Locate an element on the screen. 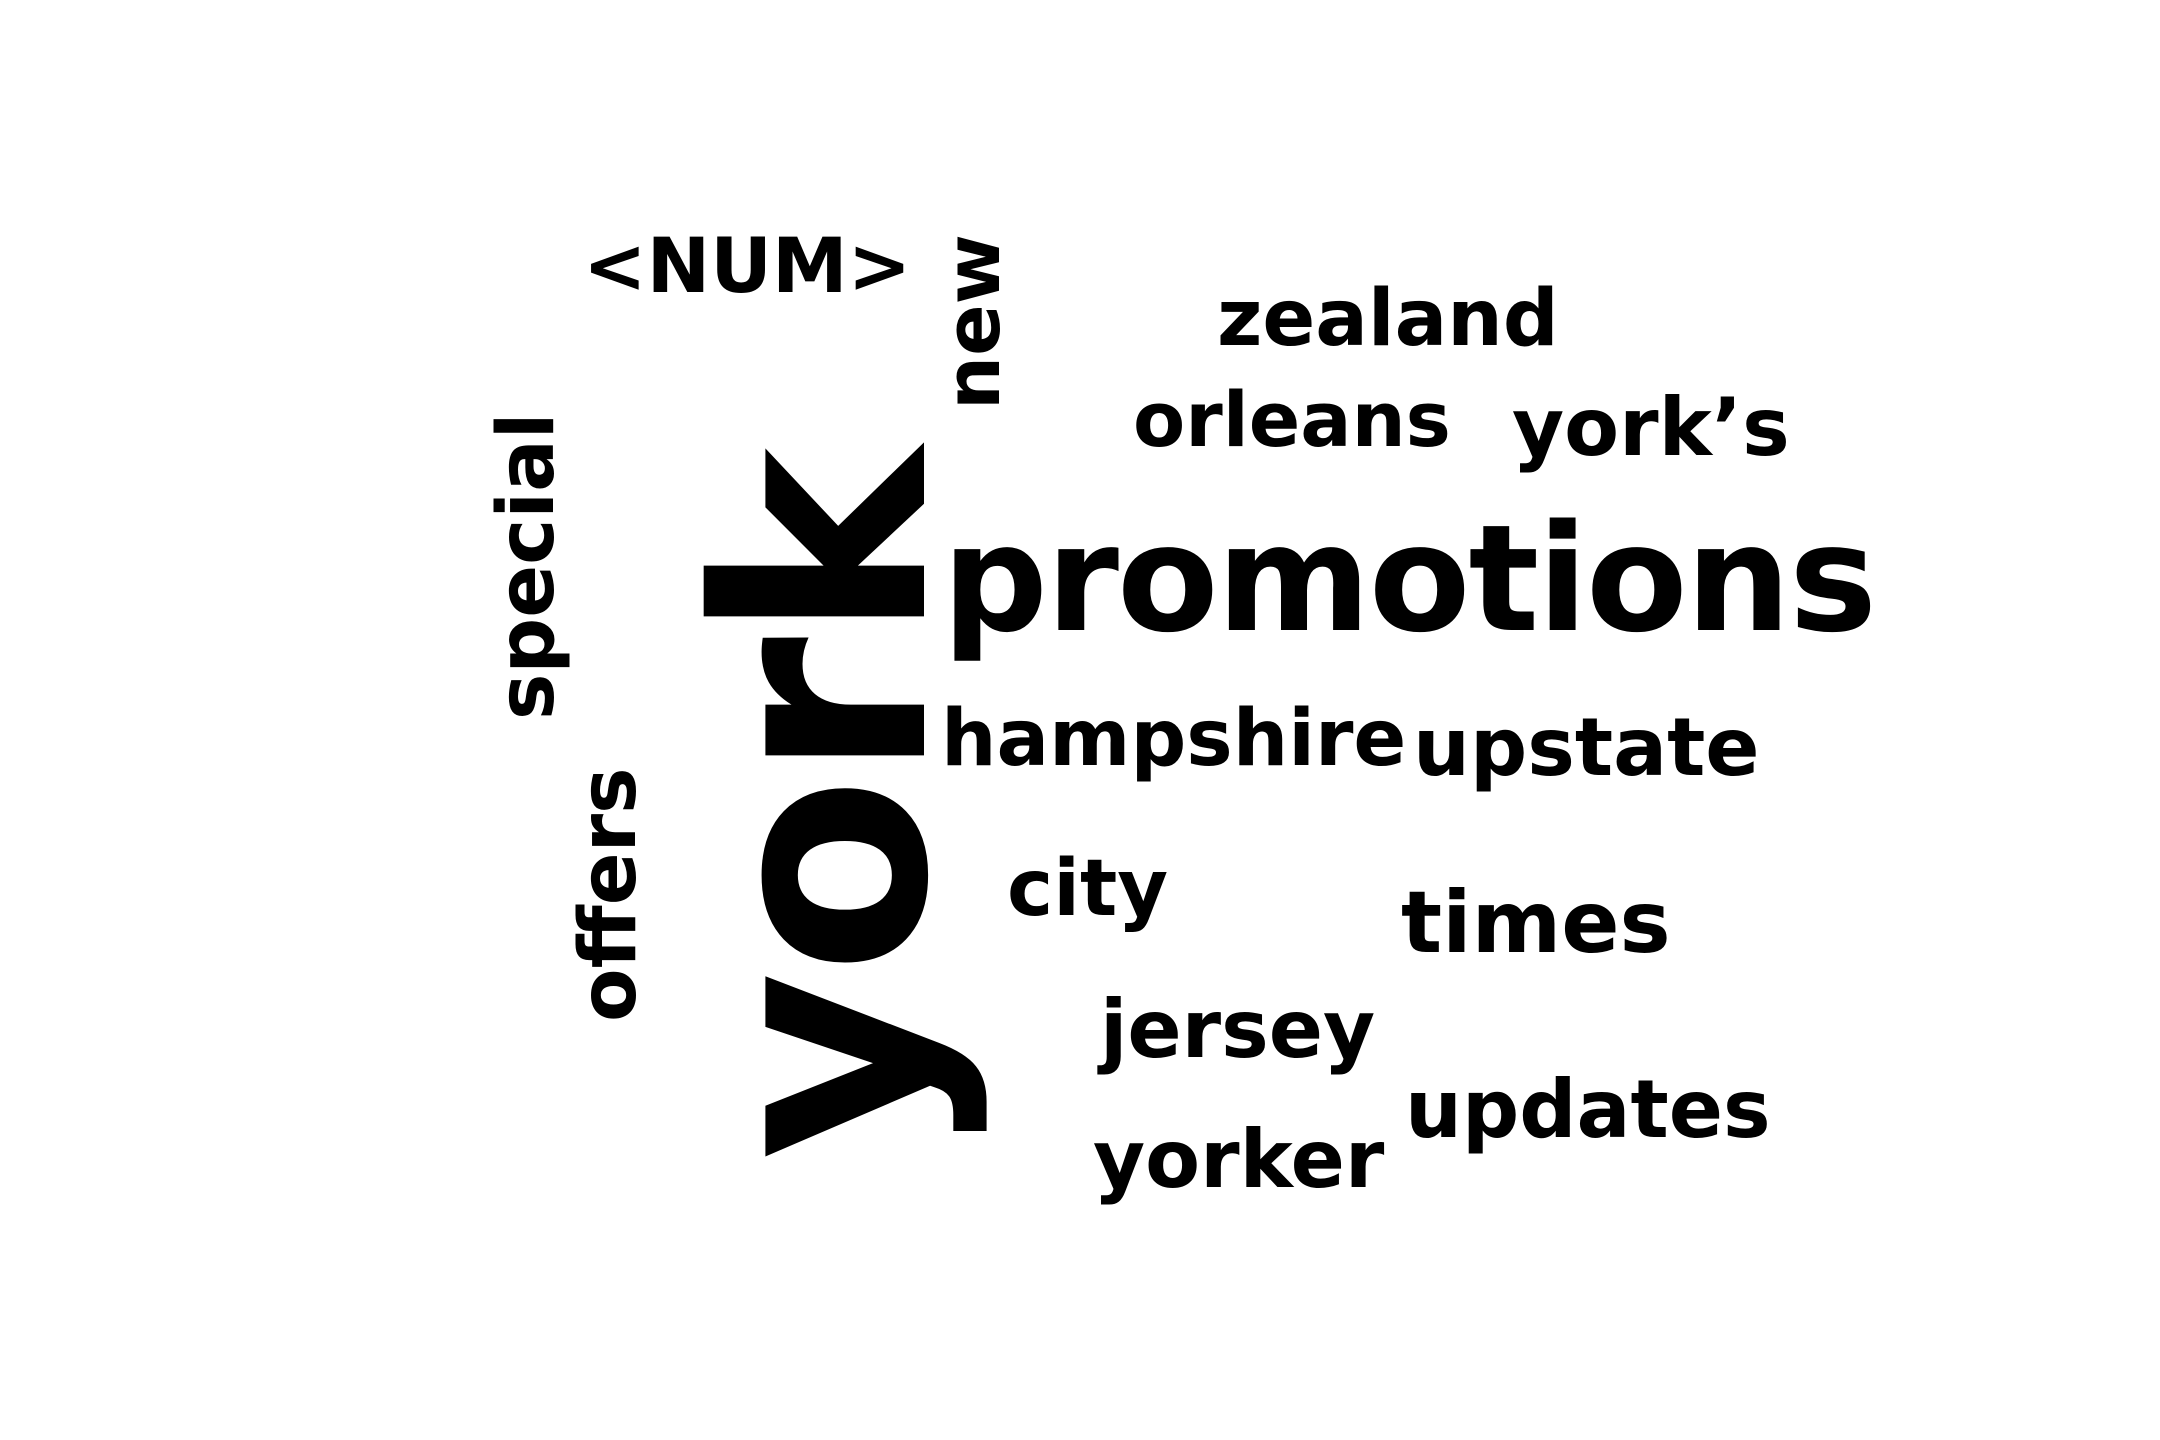  word-offers: offers is located at coordinates (609, 894).